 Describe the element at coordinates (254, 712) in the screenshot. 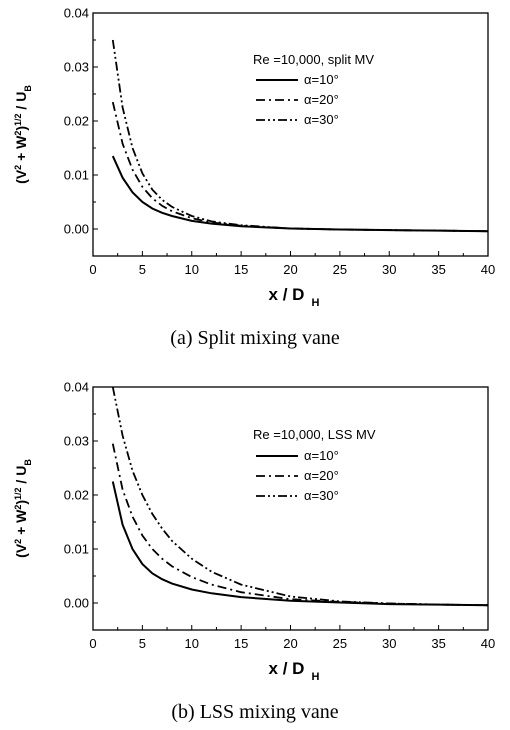

I see `figure-caption: (b) LSS mixing vane` at that location.